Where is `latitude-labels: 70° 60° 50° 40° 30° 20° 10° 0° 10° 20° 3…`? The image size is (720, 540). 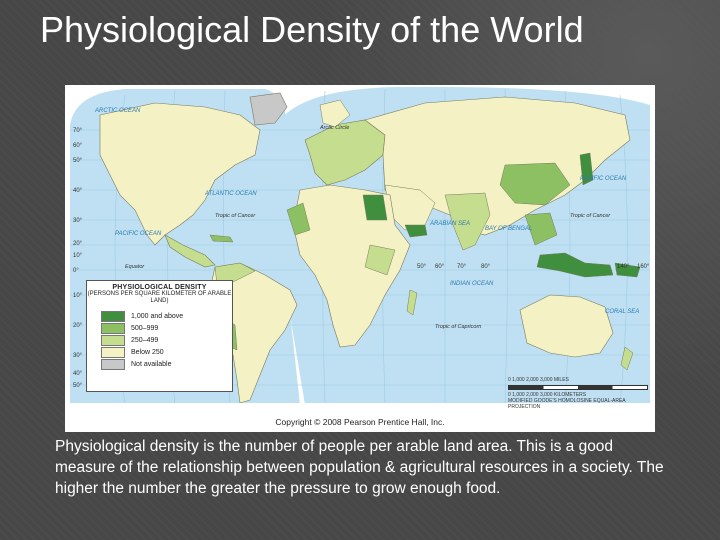 latitude-labels: 70° 60° 50° 40° 30° 20° 10° 0° 10° 20° 3… is located at coordinates (78, 258).